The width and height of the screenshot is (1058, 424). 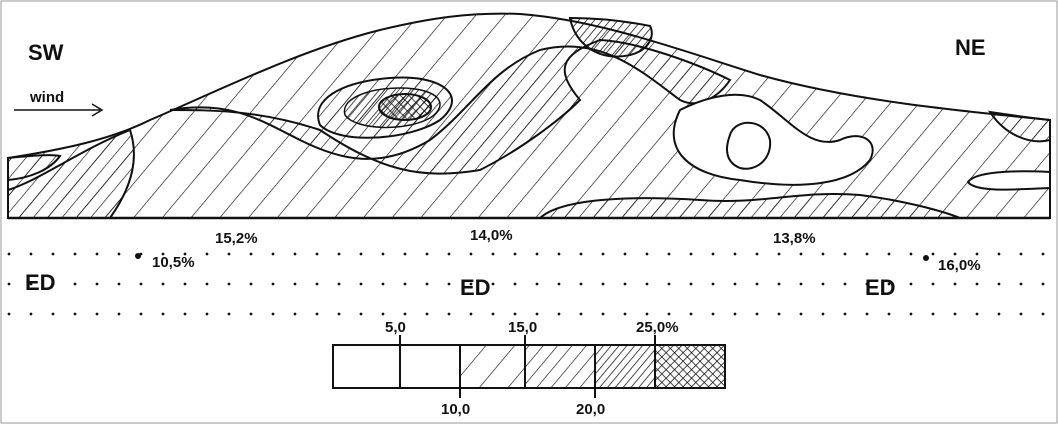 I want to click on point-value: 10,5%, so click(x=173, y=262).